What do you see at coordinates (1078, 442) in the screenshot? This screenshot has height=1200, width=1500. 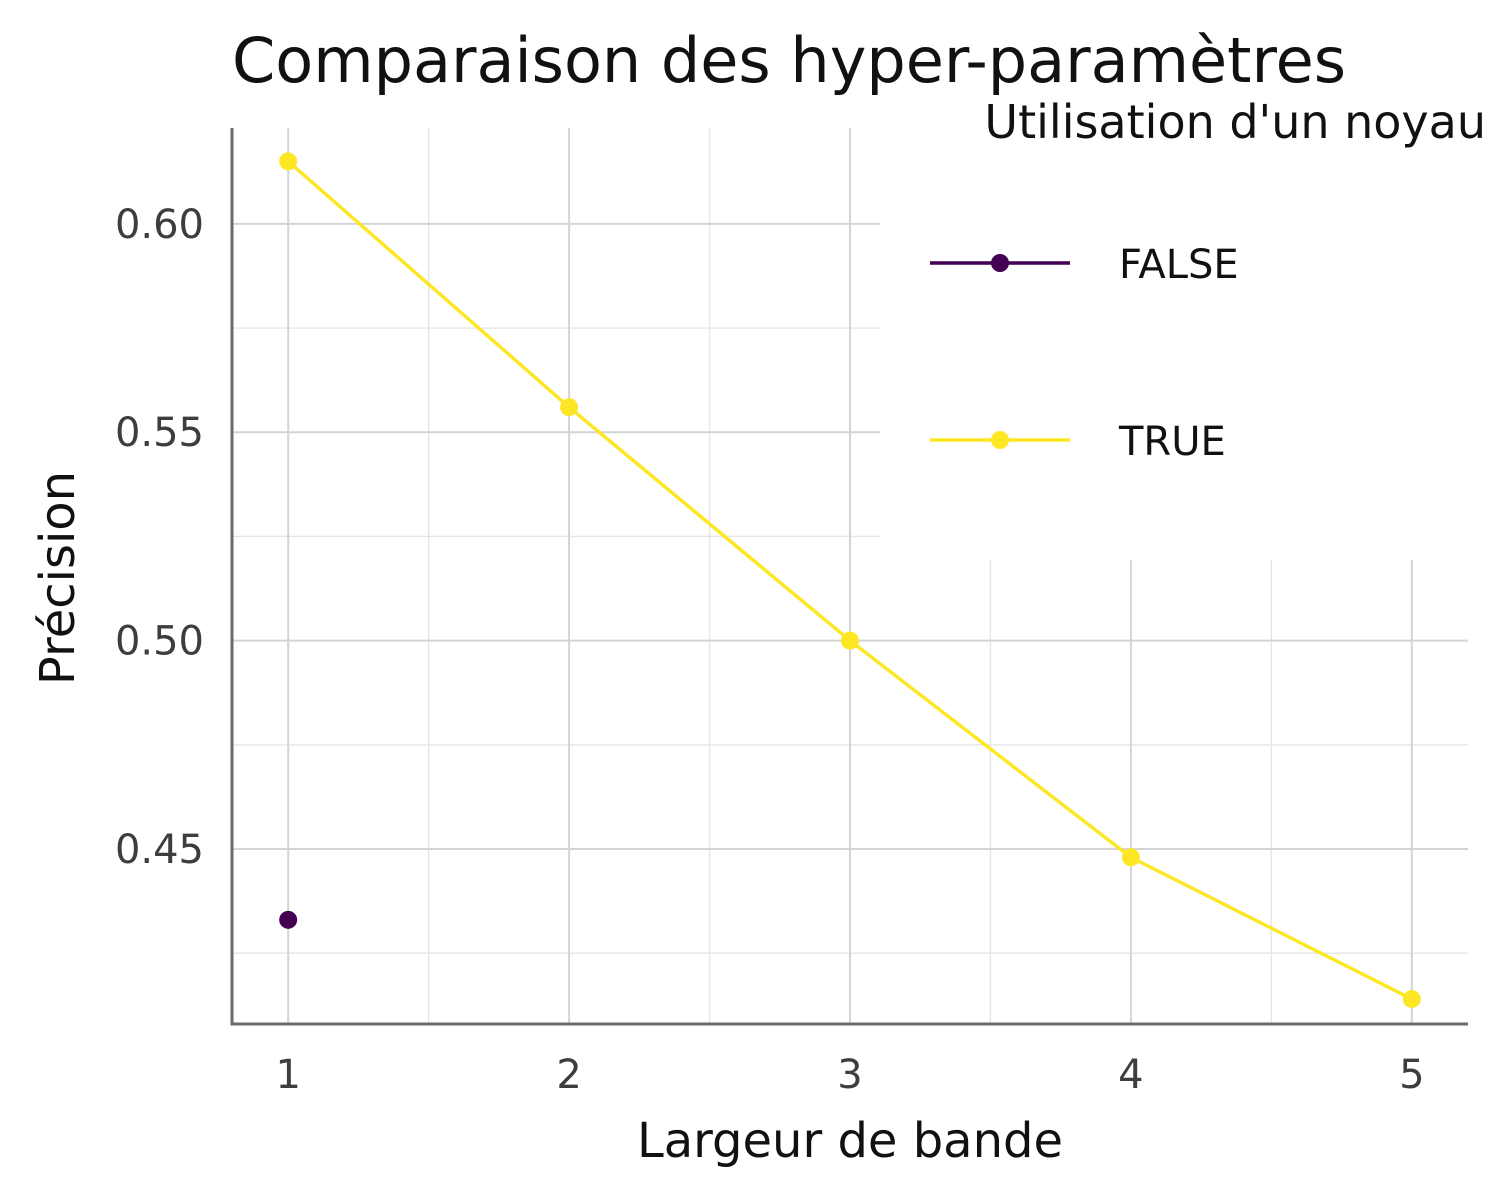 I see `legend-item-true: TRUE` at bounding box center [1078, 442].